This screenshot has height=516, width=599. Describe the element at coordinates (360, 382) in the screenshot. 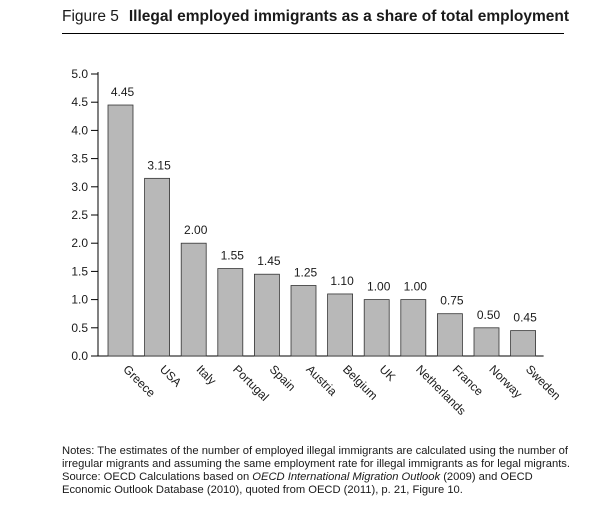

I see `x-tick-label: Belgium` at that location.